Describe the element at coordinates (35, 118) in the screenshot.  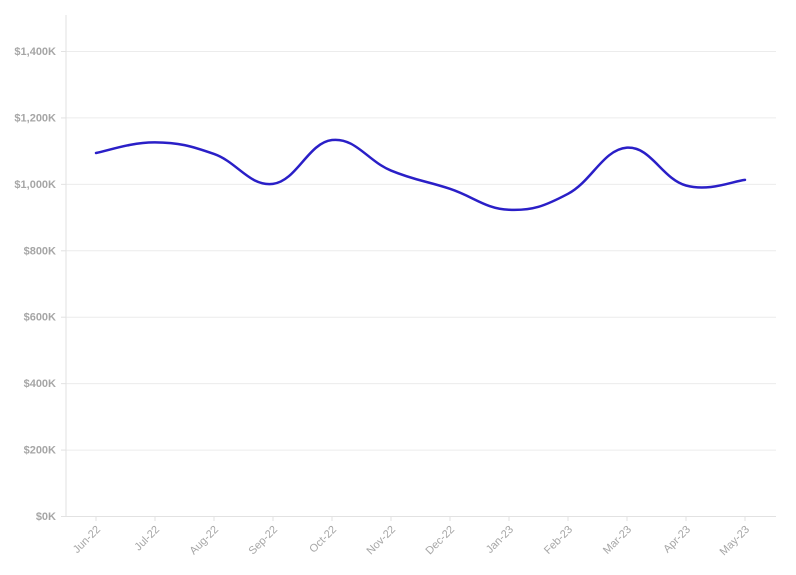
I see `y-tick-label: $1,200K` at that location.